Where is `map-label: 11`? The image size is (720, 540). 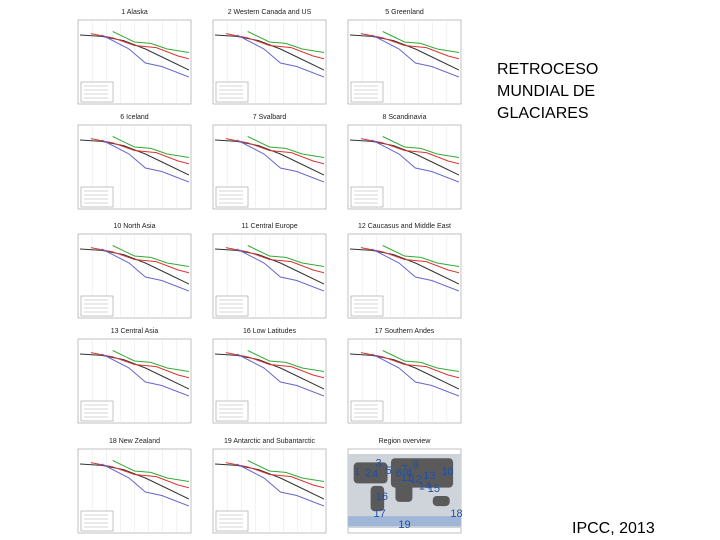
map-label: 11 is located at coordinates (406, 478).